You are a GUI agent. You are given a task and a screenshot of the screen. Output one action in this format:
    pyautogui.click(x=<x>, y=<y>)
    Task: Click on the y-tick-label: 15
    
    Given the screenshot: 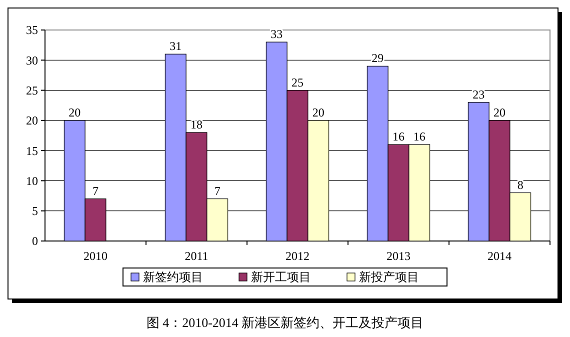 What is the action you would take?
    pyautogui.click(x=32, y=151)
    